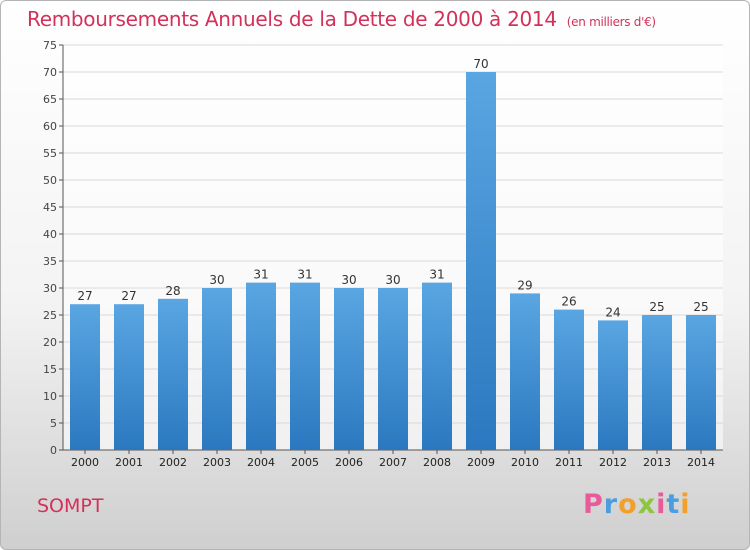 The image size is (750, 550). Describe the element at coordinates (50, 288) in the screenshot. I see `y-tick-label: 30` at that location.